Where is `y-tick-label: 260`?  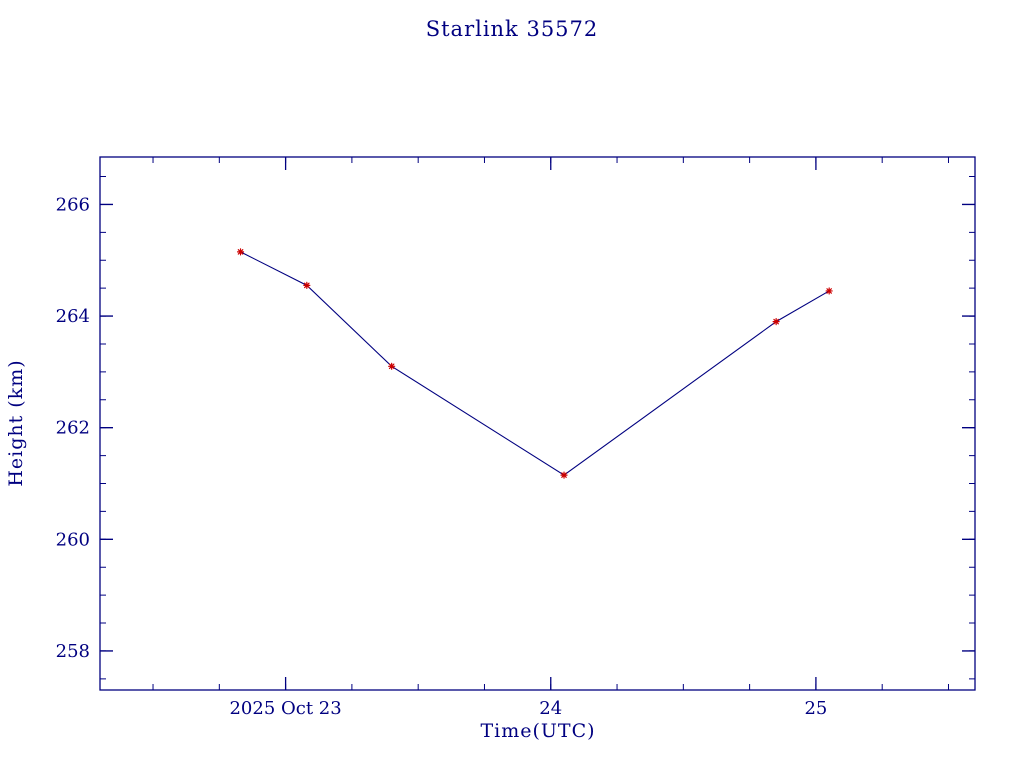 y-tick-label: 260 is located at coordinates (73, 539).